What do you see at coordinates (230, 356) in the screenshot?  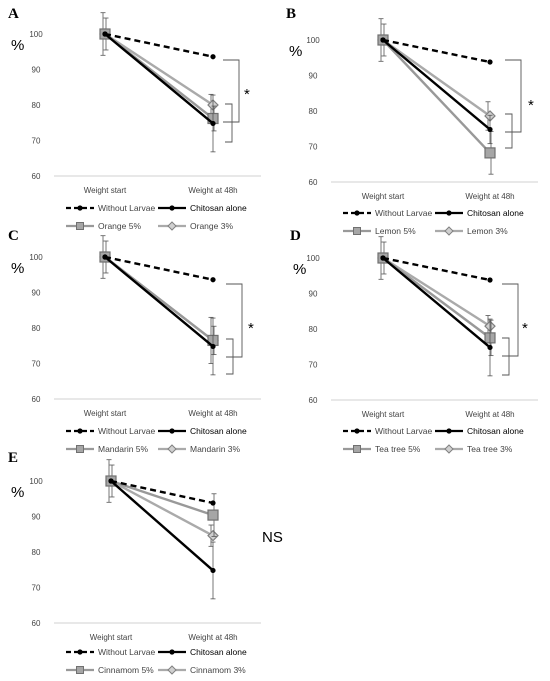 I see `significance-bracket-inner` at bounding box center [230, 356].